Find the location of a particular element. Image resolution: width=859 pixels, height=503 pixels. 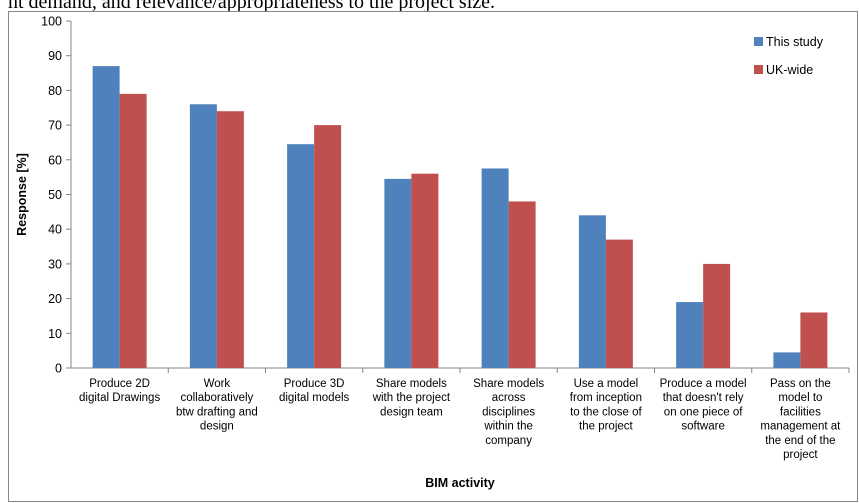

y-tick-label: 0 is located at coordinates (58, 369).